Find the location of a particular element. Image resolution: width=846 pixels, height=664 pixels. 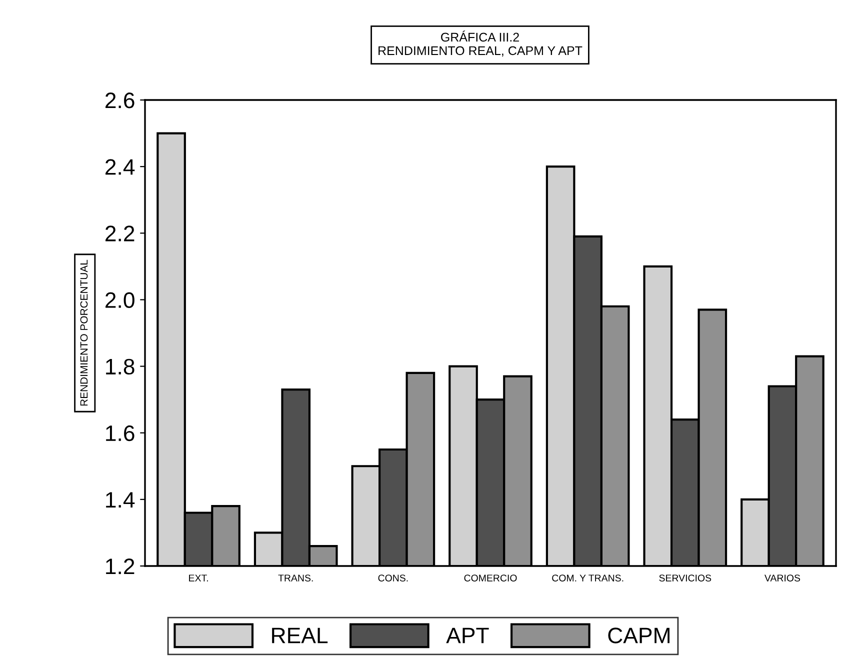

x-tick-label: VARIOS is located at coordinates (782, 578).